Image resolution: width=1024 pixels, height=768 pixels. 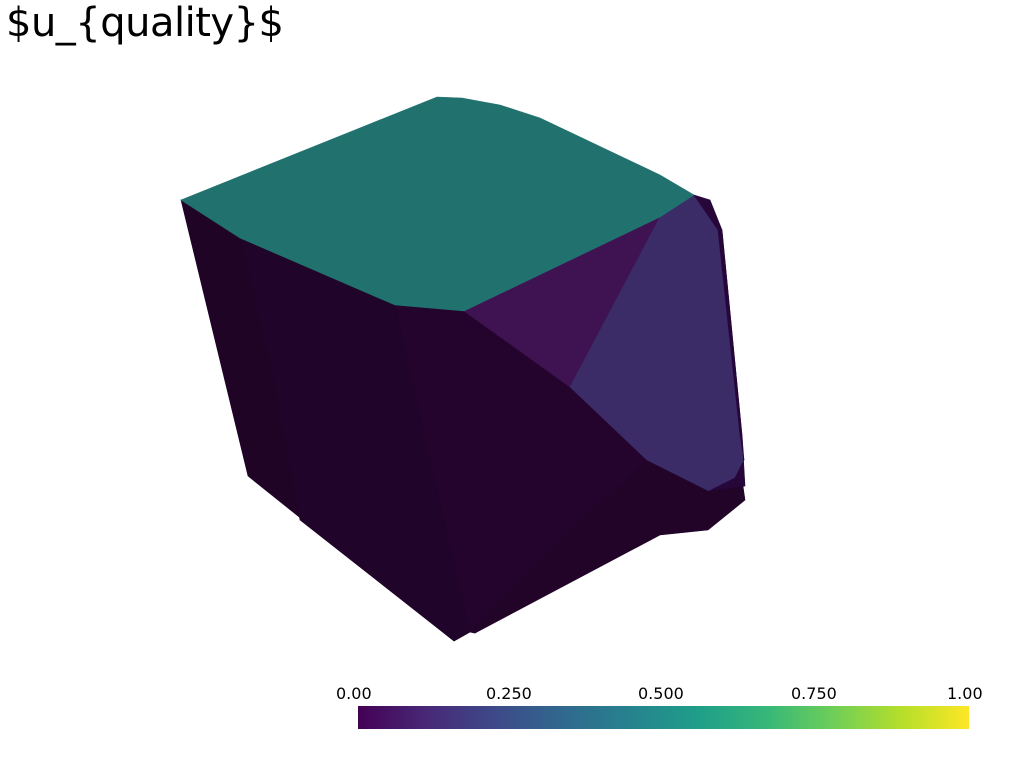 I want to click on plot-title: $u_{quality}$, so click(x=145, y=23).